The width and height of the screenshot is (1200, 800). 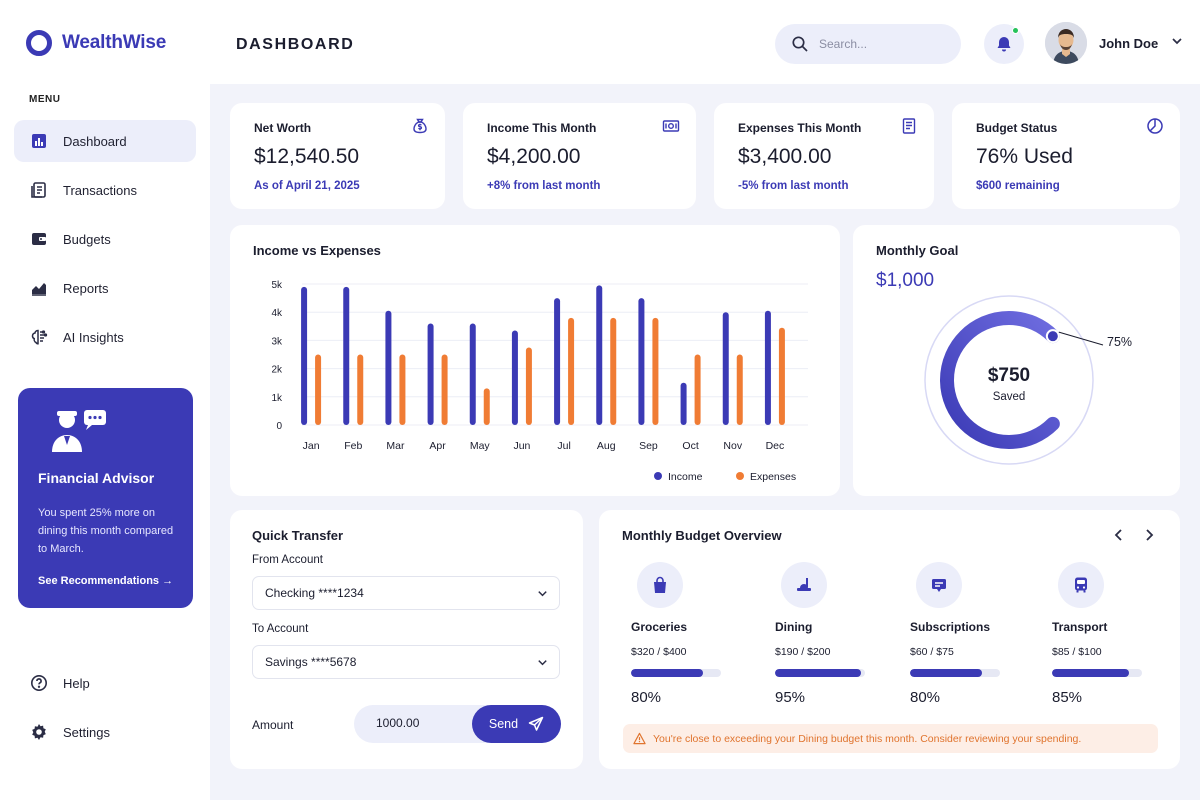 I want to click on sidebar-bottom-nav: Help Settings, so click(x=105, y=711).